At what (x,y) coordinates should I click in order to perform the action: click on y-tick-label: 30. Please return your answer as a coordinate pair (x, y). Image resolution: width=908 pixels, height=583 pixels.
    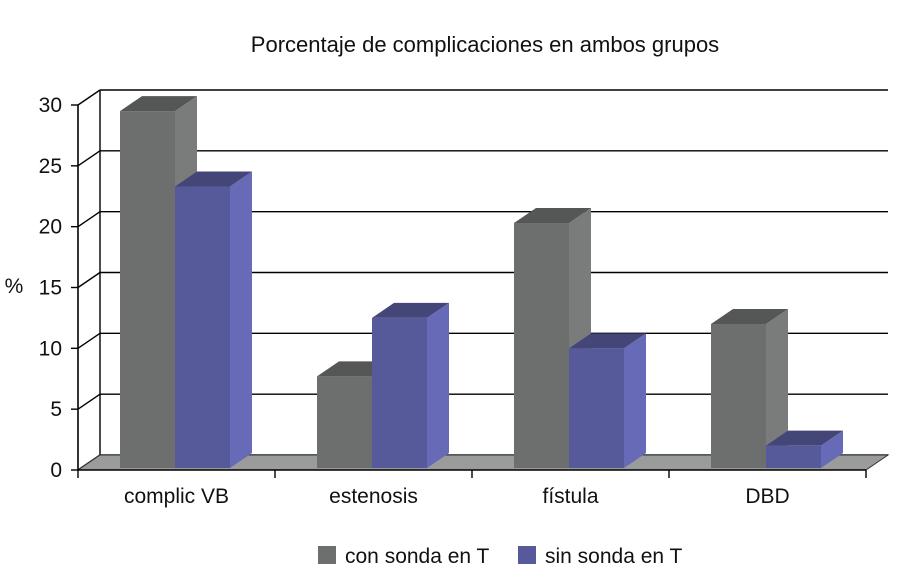
    Looking at the image, I should click on (50, 105).